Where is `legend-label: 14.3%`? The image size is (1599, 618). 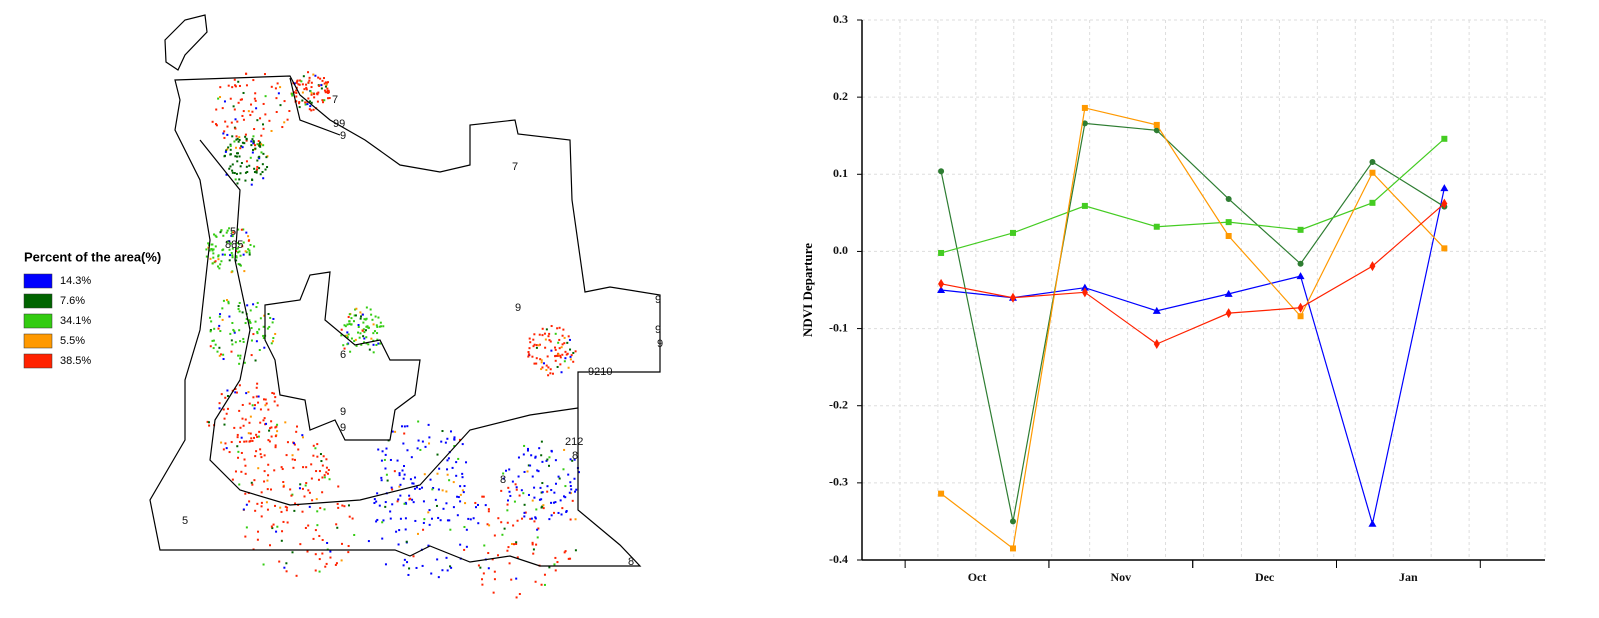
legend-label: 14.3% is located at coordinates (75, 281).